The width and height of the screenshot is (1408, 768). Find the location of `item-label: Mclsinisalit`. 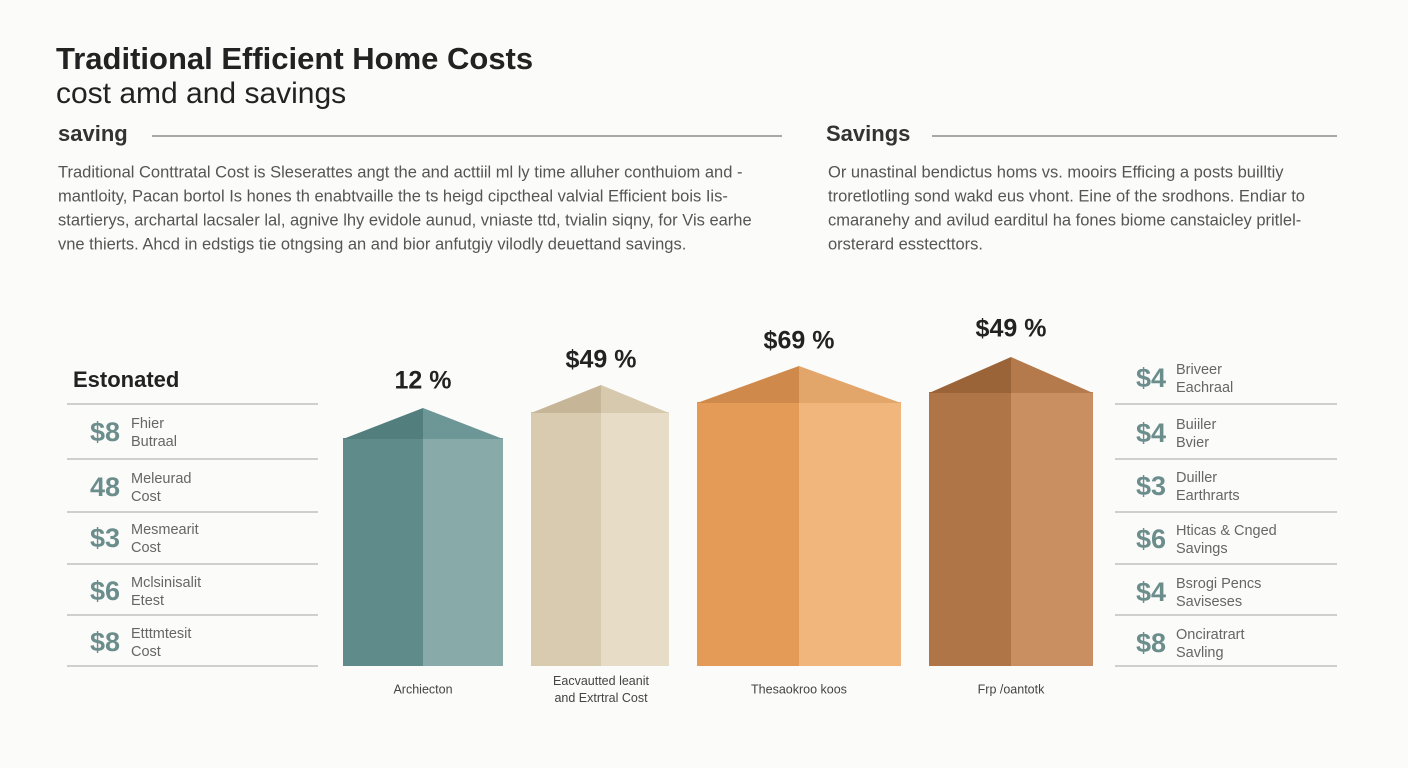

item-label: Mclsinisalit is located at coordinates (166, 583).